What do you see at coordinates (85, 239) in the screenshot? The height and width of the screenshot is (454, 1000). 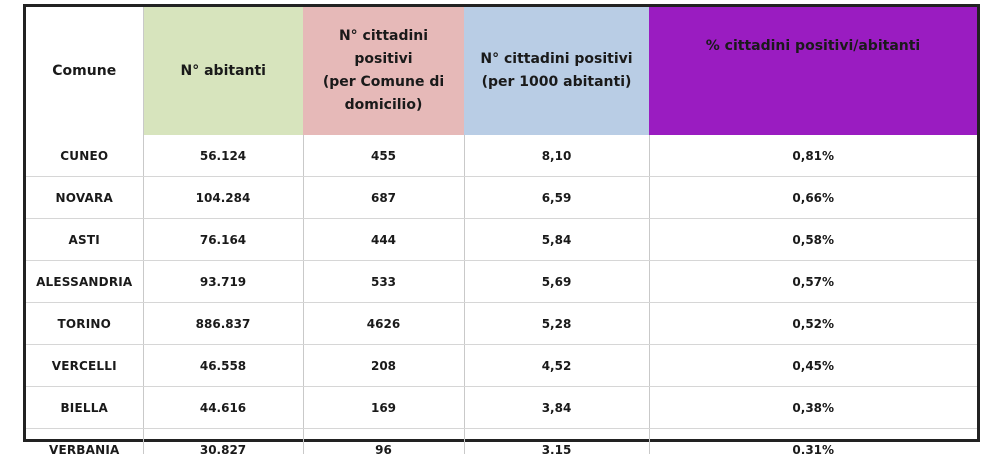 I see `cell-comune: ASTI` at bounding box center [85, 239].